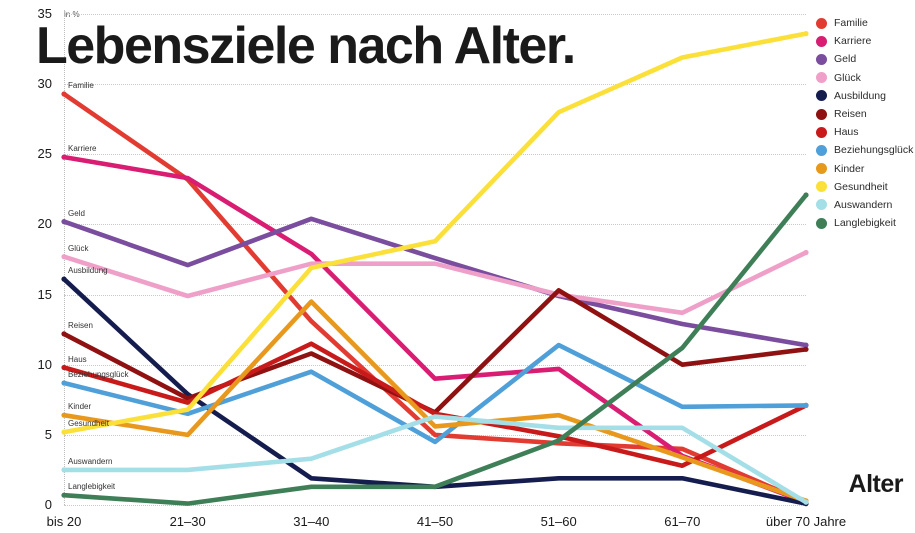 This screenshot has height=533, width=915. I want to click on series-label: Glück, so click(78, 248).